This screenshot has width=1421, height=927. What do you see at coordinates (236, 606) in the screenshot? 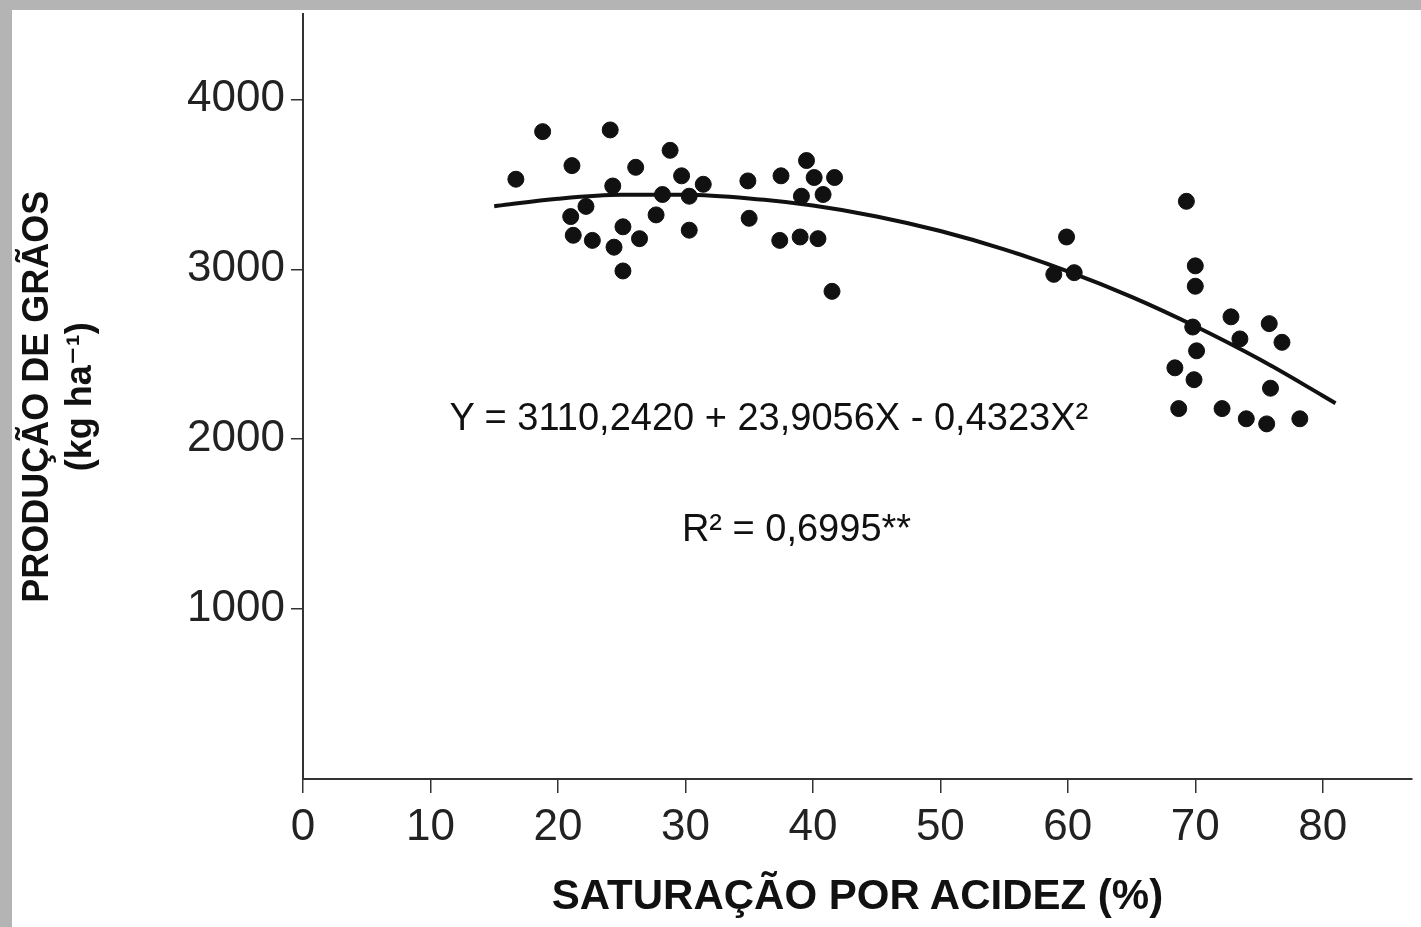
I see `y-tick-label: 1000` at bounding box center [236, 606].